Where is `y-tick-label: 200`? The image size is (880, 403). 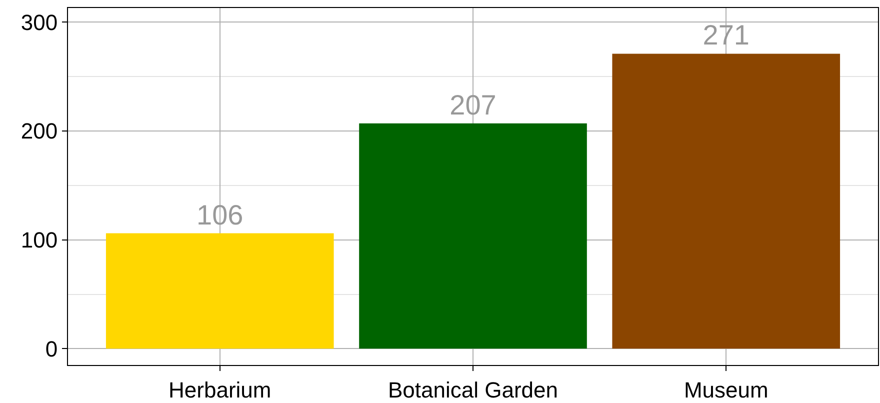 y-tick-label: 200 is located at coordinates (39, 131).